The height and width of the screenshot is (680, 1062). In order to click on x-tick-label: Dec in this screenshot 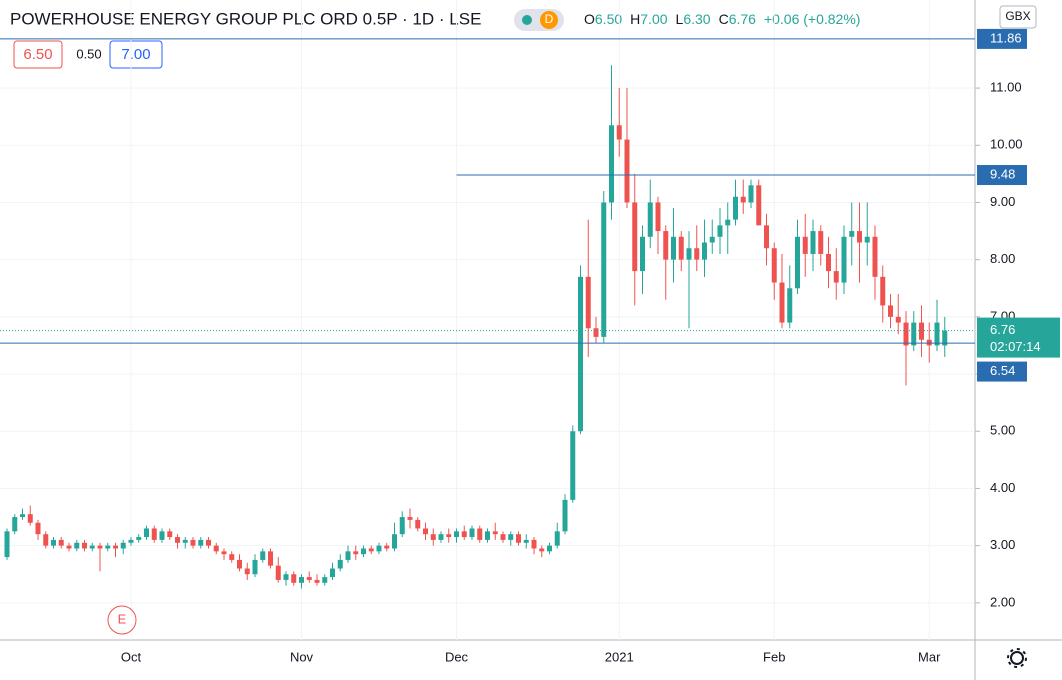, I will do `click(457, 656)`.